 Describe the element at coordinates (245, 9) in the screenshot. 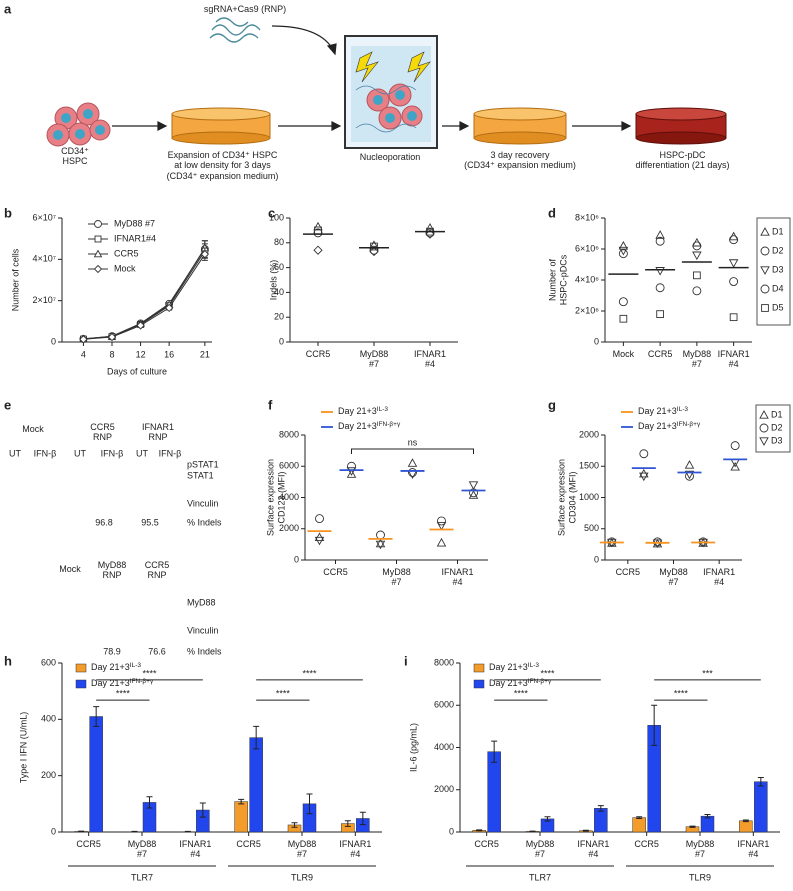

I see `reagent-label: sgRNA+Cas9 (RNP)` at that location.